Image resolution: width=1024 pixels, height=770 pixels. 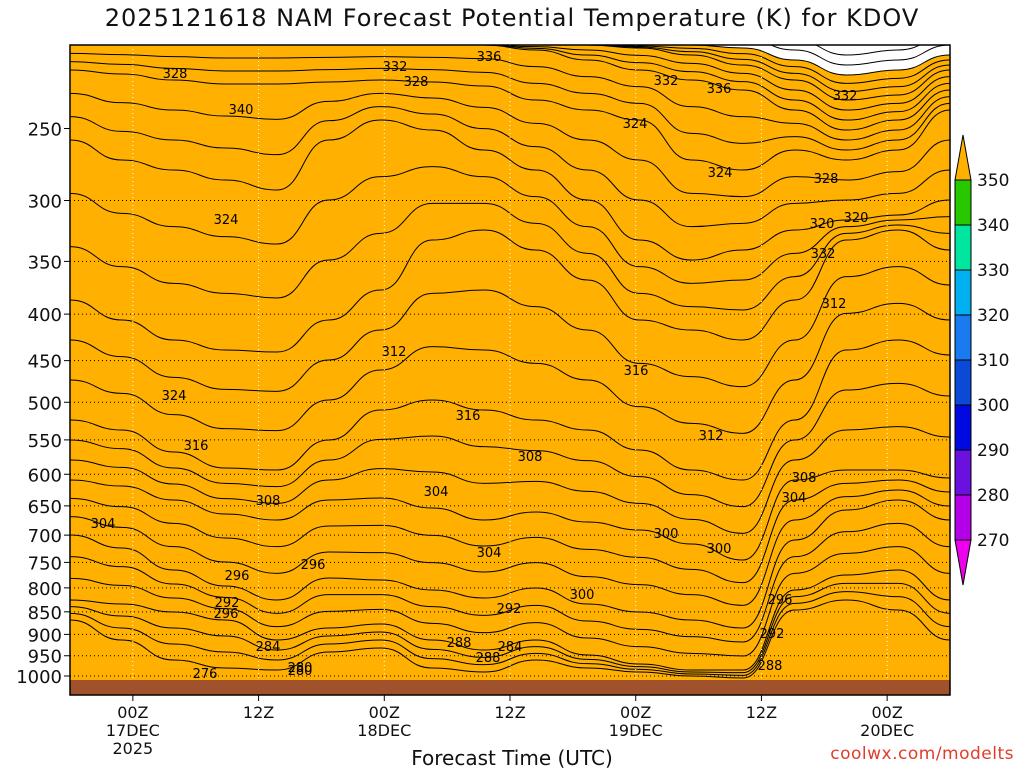 I want to click on y-tick-label: 700, so click(x=45, y=536).